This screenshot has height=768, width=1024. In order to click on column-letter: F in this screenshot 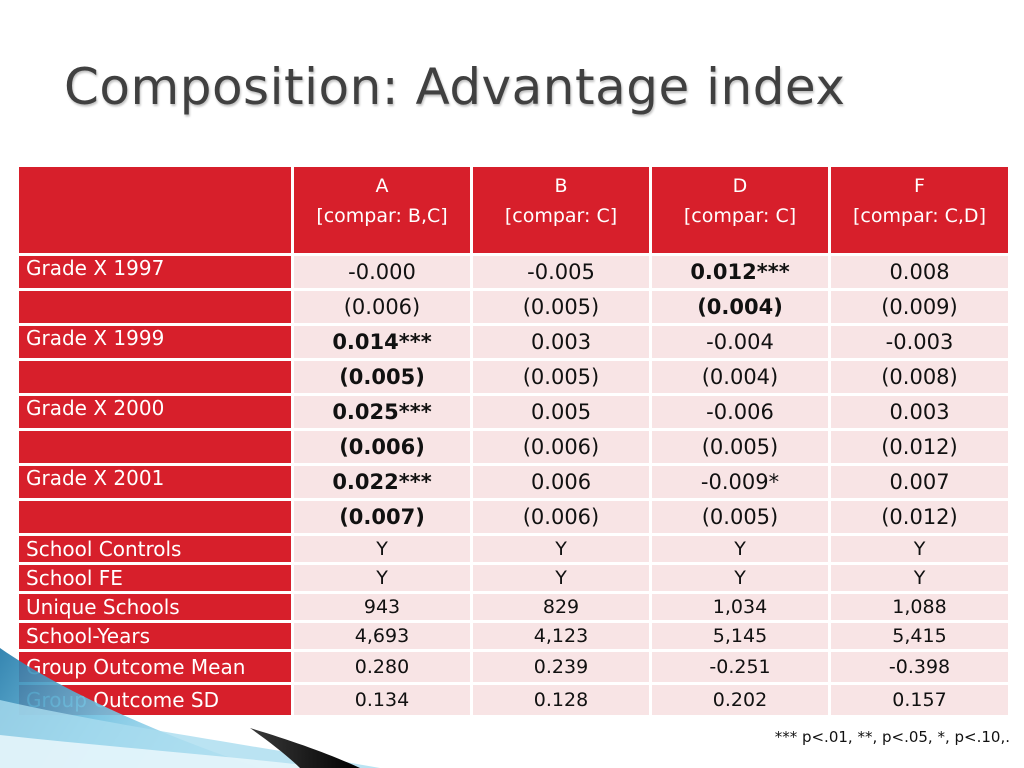, I will do `click(919, 186)`.